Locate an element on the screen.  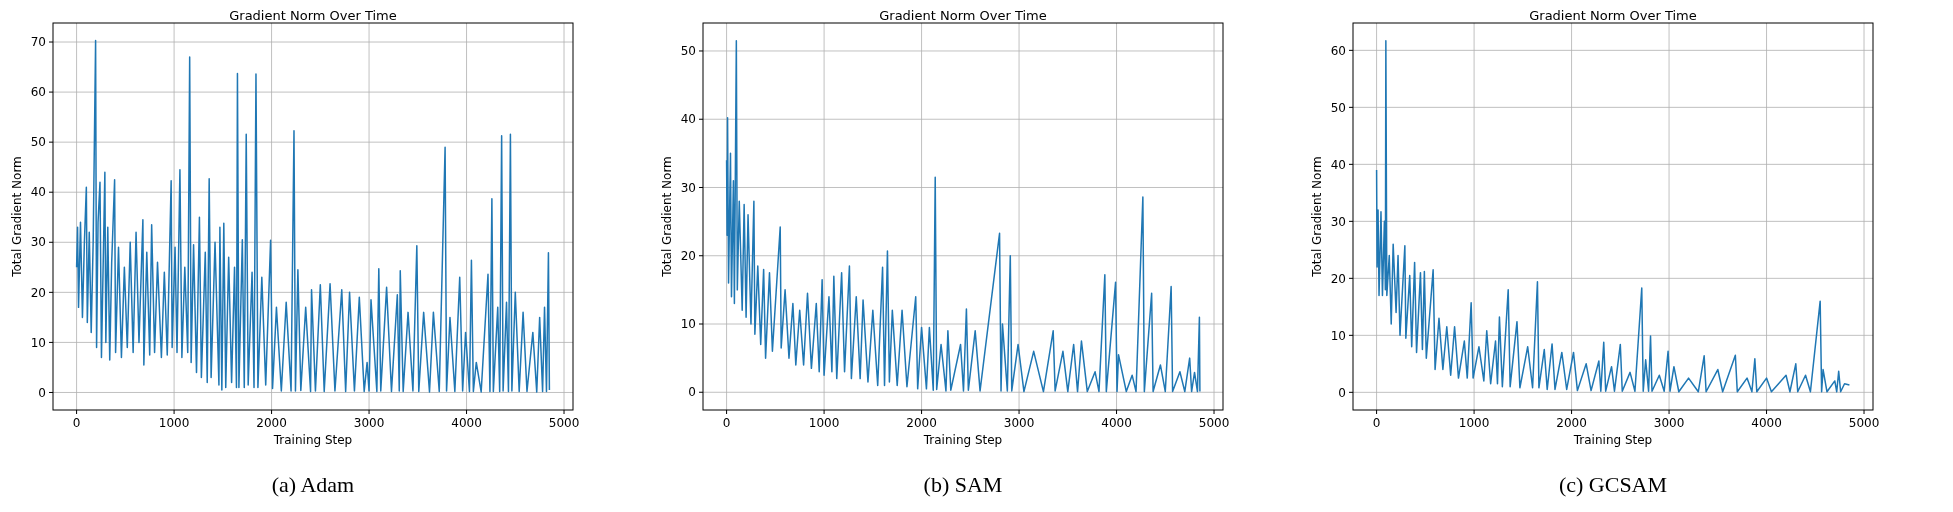
y-tick-label: 70 is located at coordinates (38, 42).